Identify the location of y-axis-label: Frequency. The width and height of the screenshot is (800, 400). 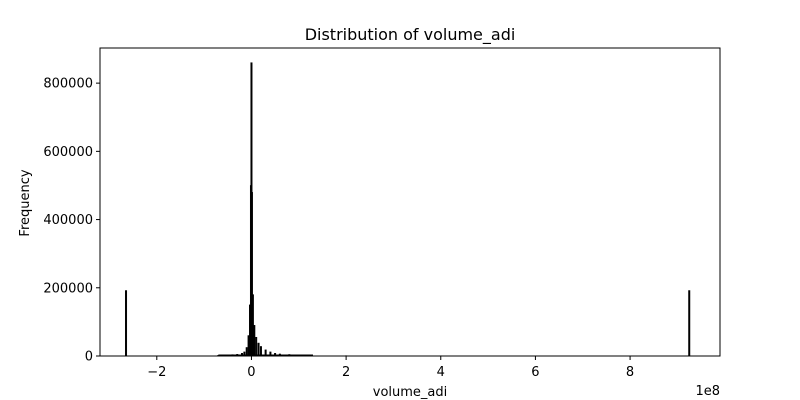
(25, 202).